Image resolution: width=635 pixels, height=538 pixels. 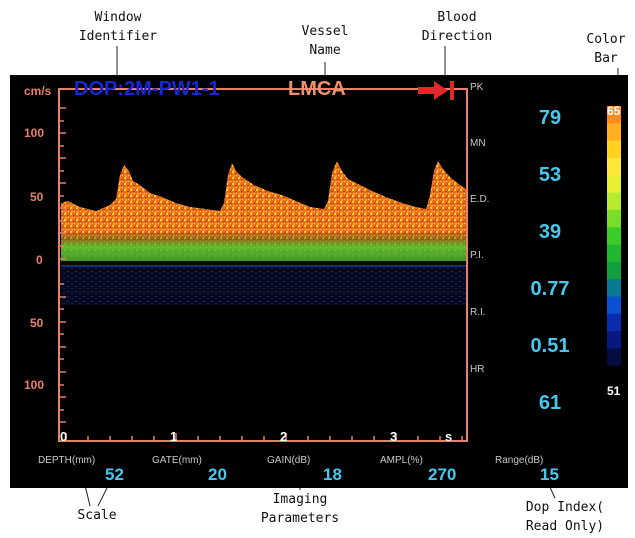 I want to click on annotation-vessel-name: Vessel Name, so click(x=325, y=41).